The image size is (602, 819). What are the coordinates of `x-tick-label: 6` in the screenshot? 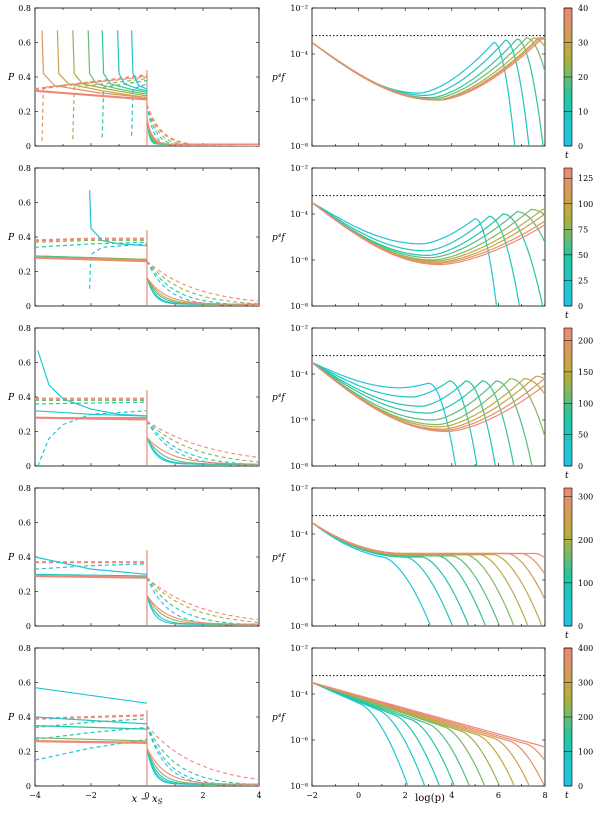 It's located at (498, 795).